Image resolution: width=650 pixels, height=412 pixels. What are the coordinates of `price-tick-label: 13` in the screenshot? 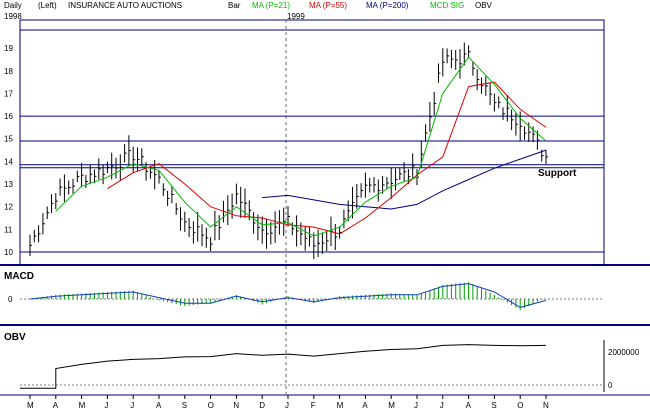 It's located at (8, 184).